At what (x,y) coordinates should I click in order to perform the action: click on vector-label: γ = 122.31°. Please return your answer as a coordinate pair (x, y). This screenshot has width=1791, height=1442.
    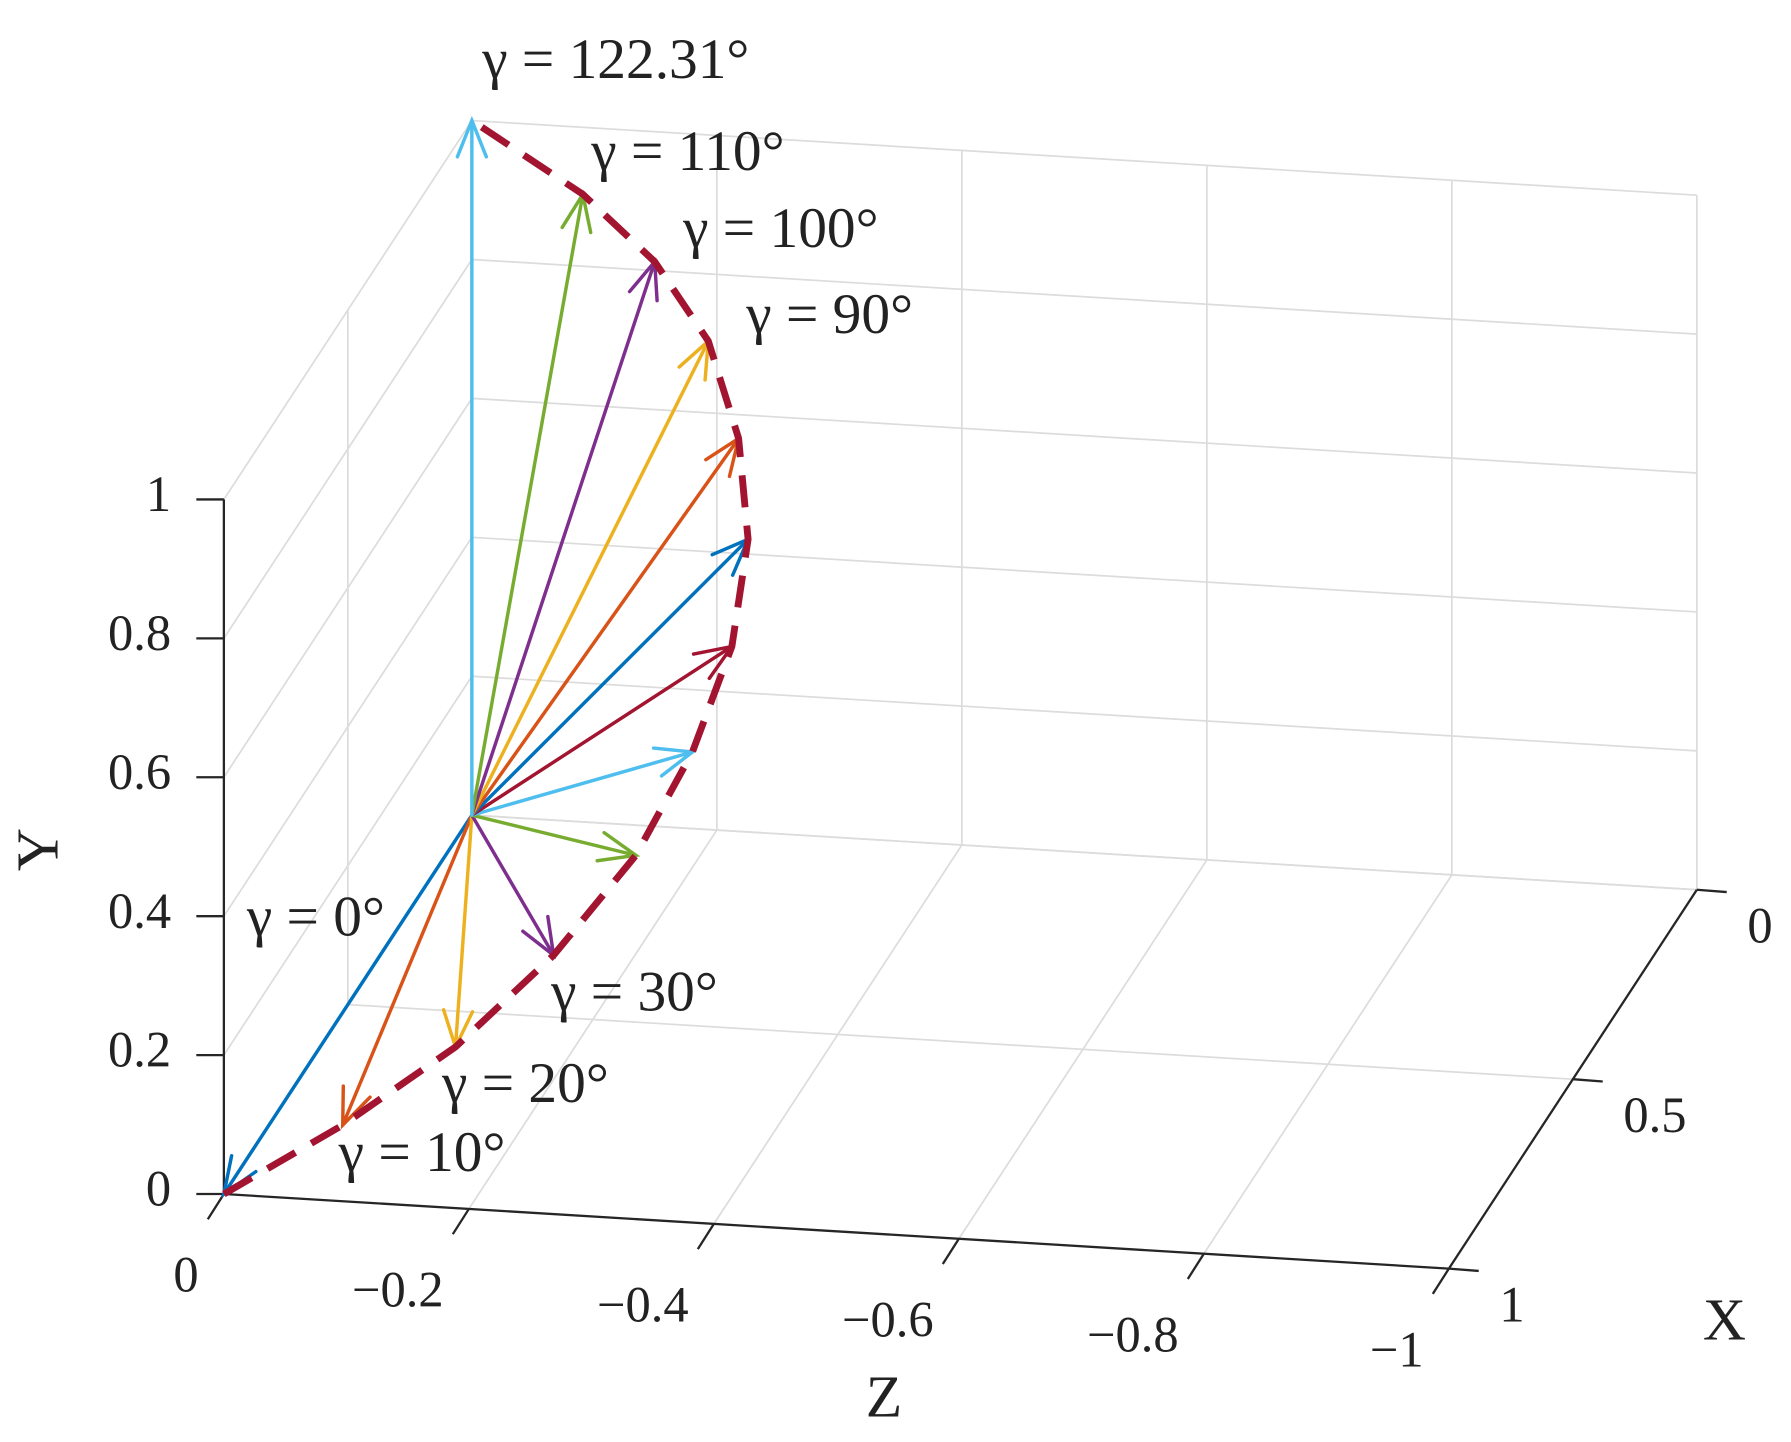
    Looking at the image, I should click on (615, 59).